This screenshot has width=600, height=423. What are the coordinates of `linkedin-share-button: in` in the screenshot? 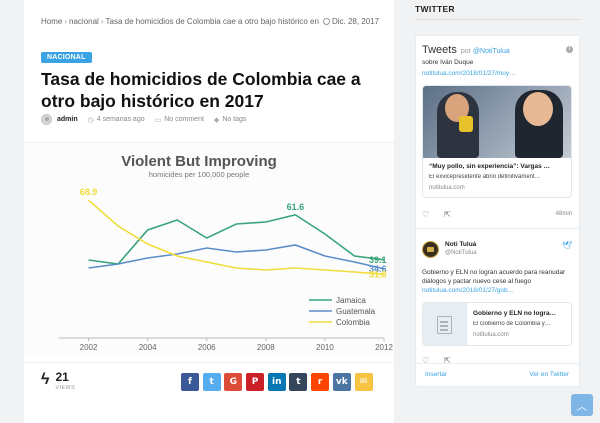 It's located at (276, 382).